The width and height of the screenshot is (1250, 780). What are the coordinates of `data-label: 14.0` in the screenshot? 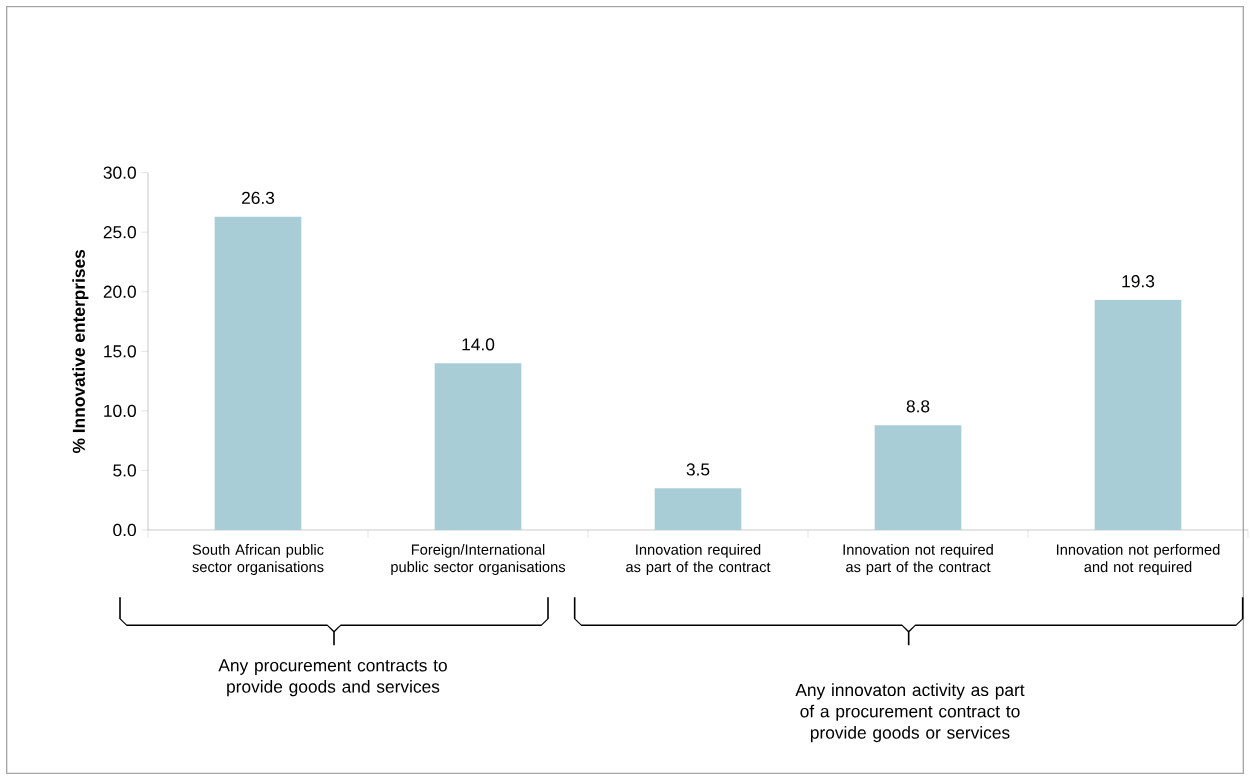 It's located at (478, 344).